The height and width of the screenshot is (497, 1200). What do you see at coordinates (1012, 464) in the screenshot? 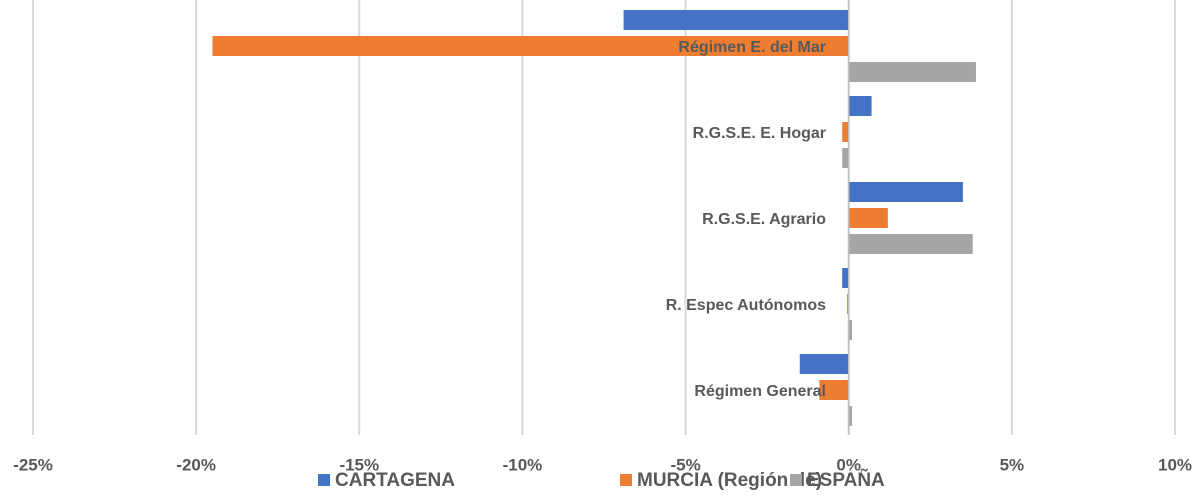
I see `x-tick-label: 5%` at bounding box center [1012, 464].